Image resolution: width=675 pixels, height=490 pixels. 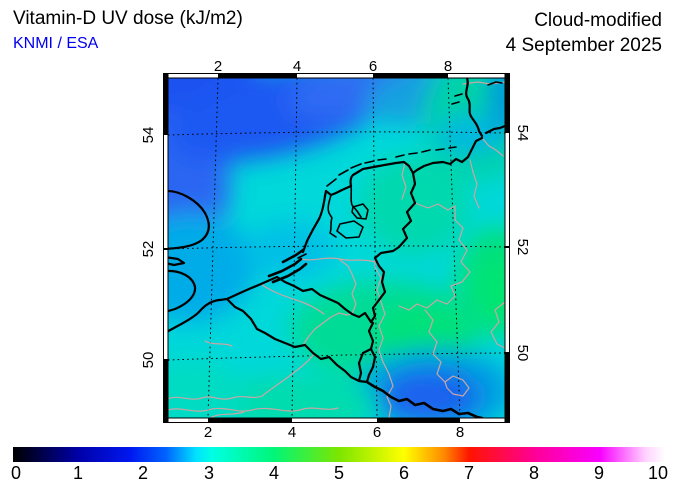 What do you see at coordinates (148, 360) in the screenshot?
I see `lat-label-left-50: 50` at bounding box center [148, 360].